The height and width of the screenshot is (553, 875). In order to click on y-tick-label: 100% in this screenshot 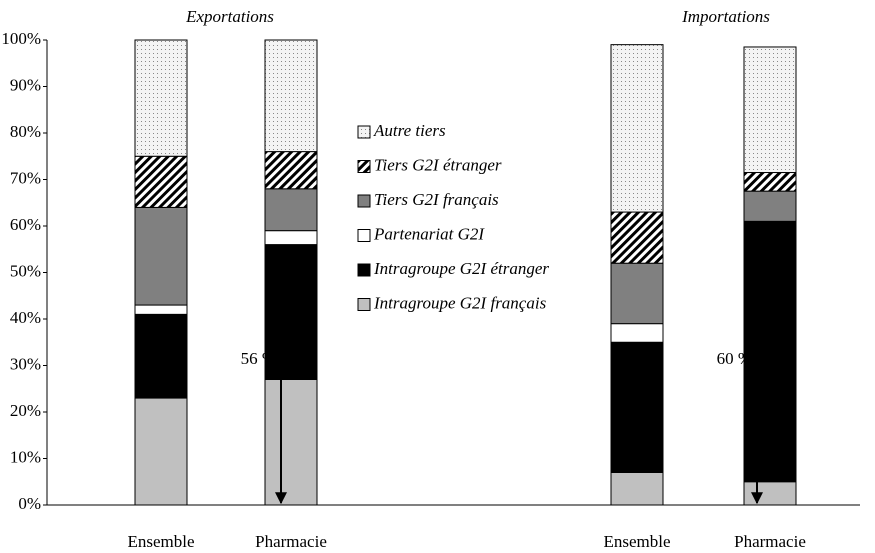, I will do `click(21, 38)`.